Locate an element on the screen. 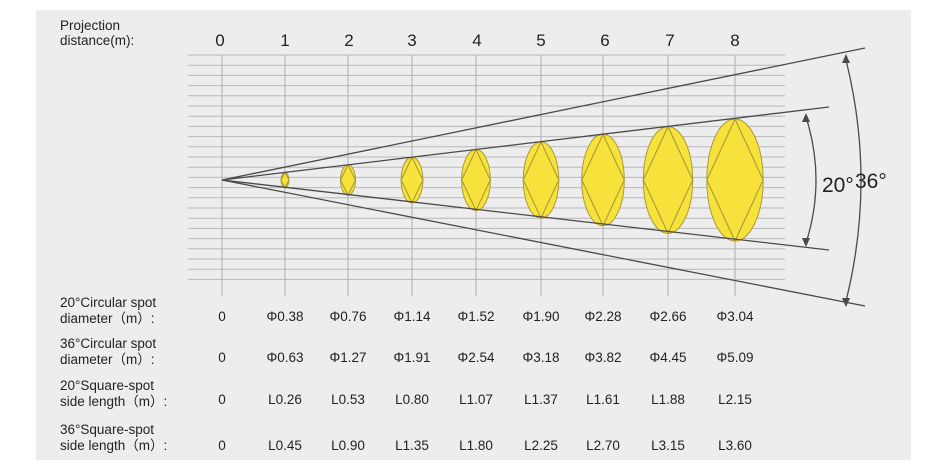 This screenshot has width=928, height=465. value-cell: L1.35 is located at coordinates (412, 445).